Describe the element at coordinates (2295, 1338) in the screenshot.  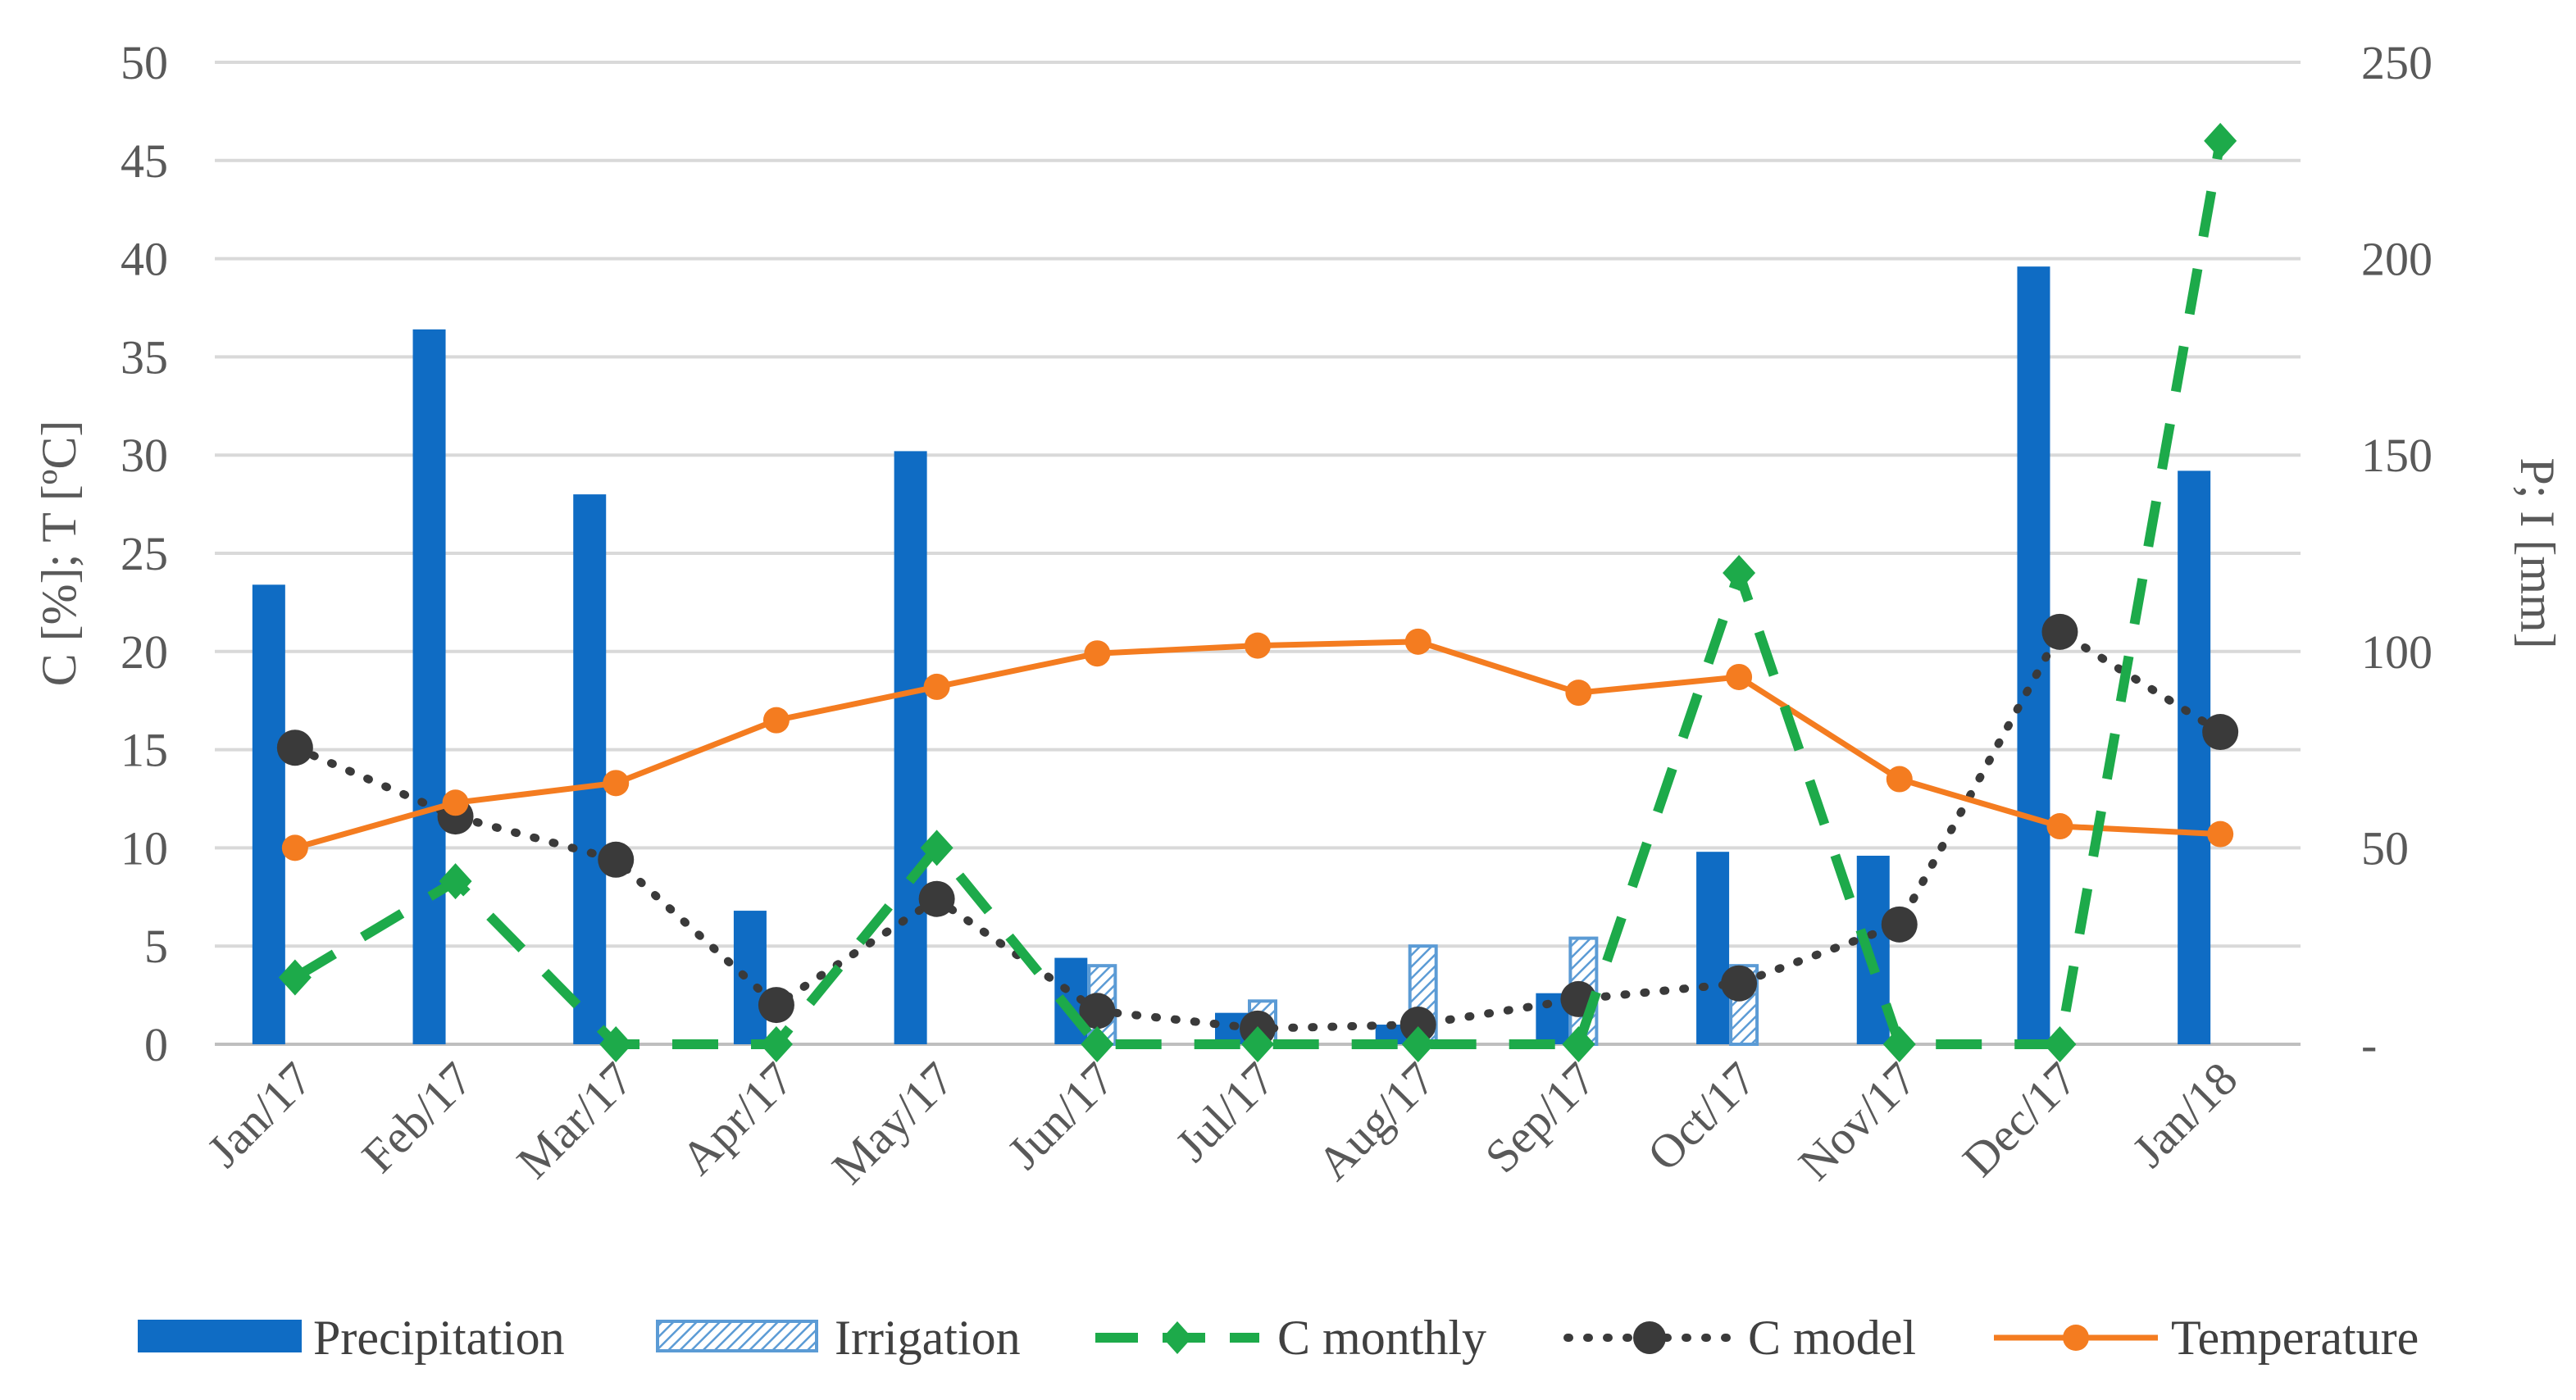
I see `legend-label: Temperature` at that location.